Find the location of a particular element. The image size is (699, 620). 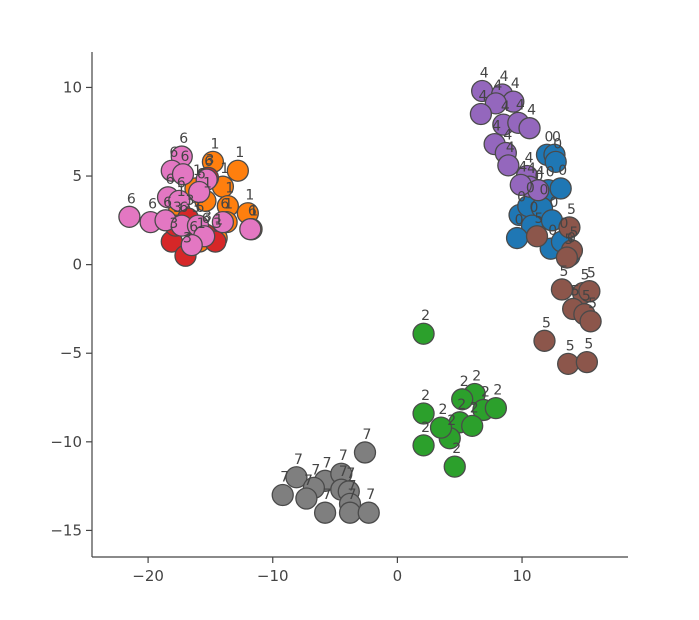

y-tick-label: 0 is located at coordinates (77, 265).